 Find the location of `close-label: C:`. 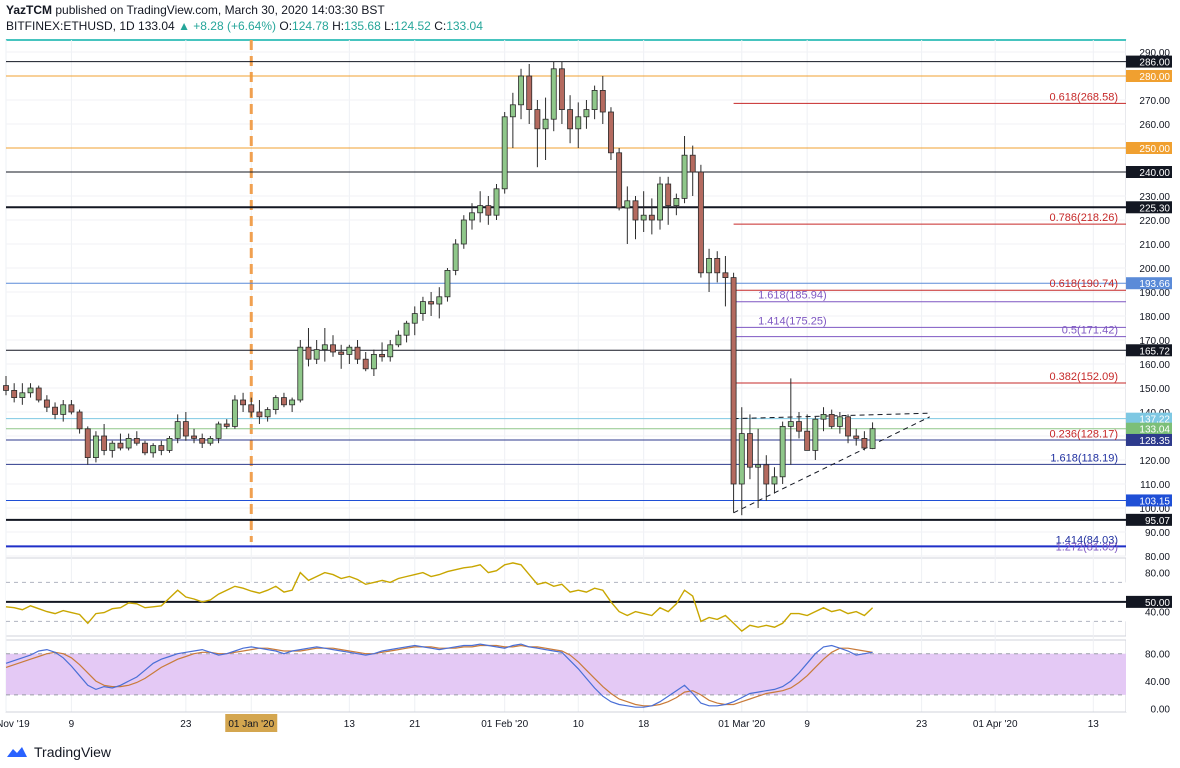

close-label: C: is located at coordinates (440, 26).